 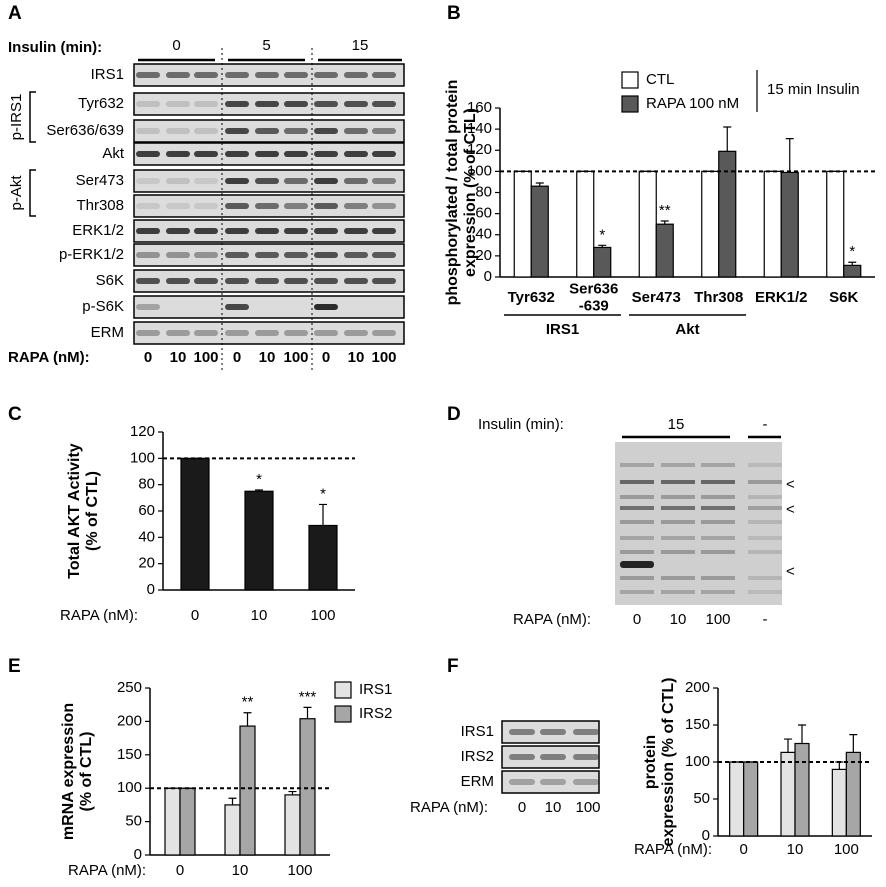 What do you see at coordinates (479, 107) in the screenshot?
I see `y-tick-label: 160` at bounding box center [479, 107].